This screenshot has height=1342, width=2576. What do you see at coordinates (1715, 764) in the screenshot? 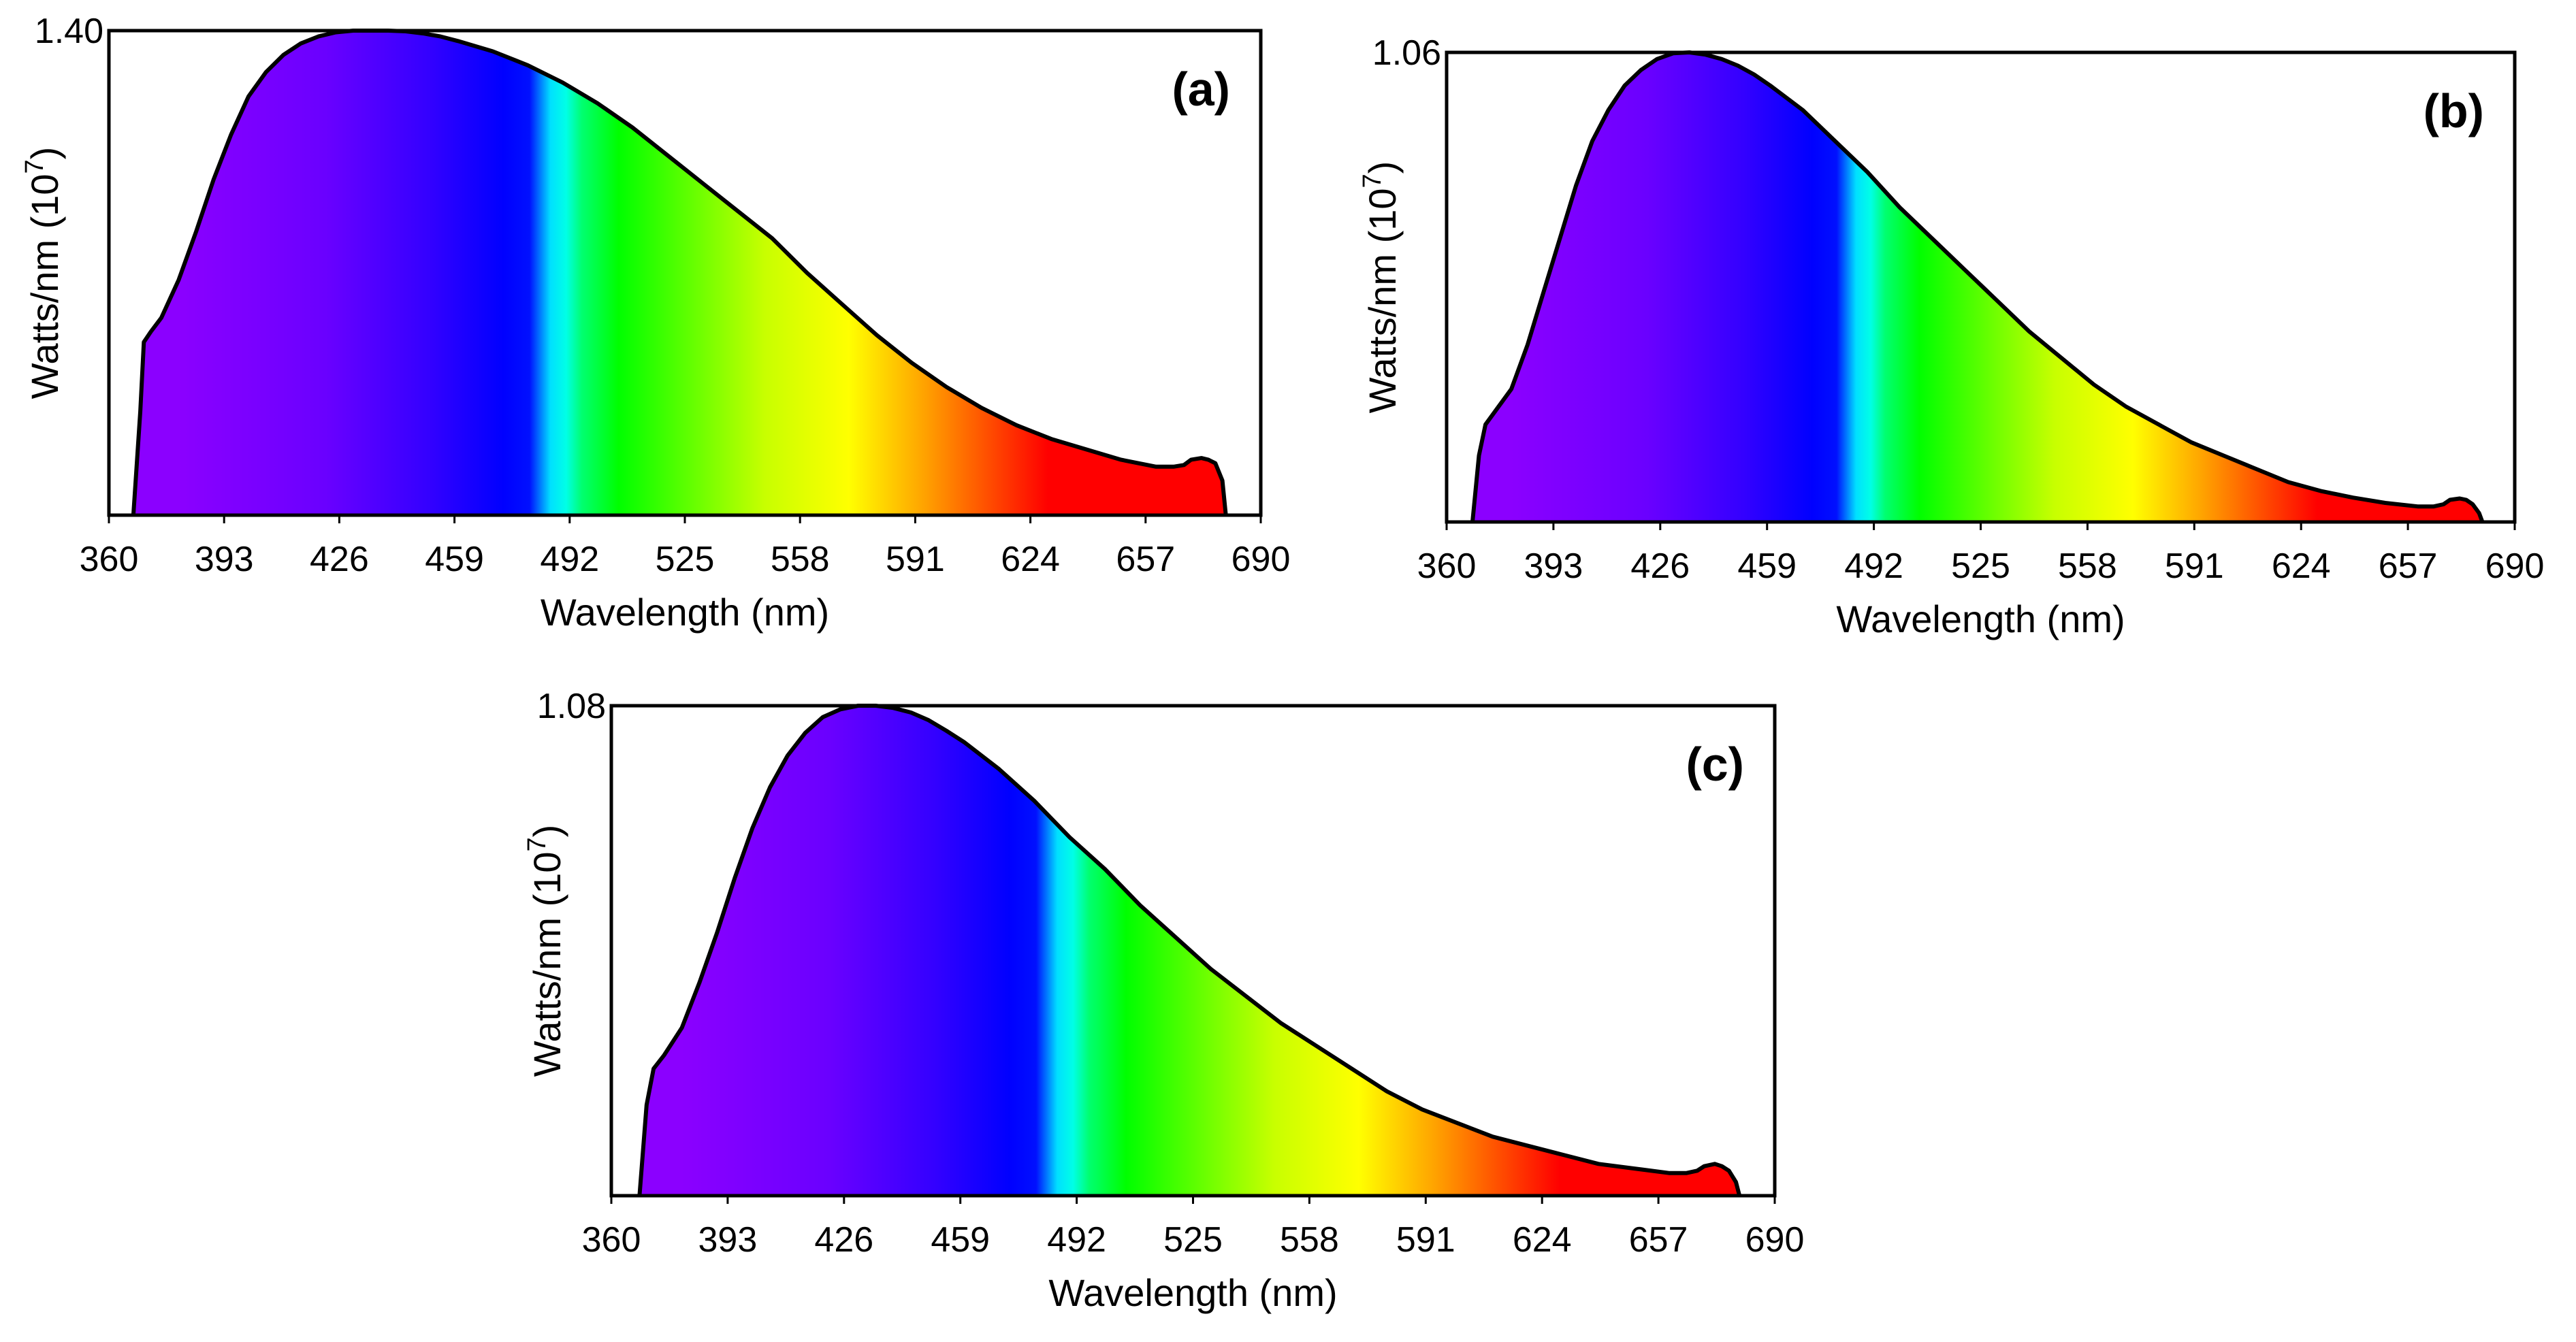
I see `panel-label: (c)` at bounding box center [1715, 764].